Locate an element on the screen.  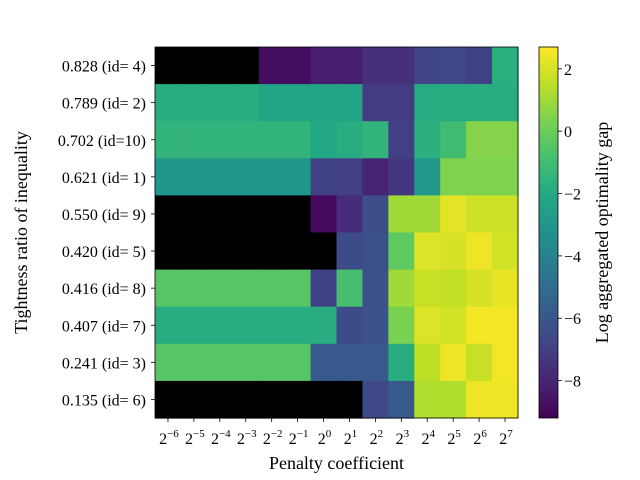
x-tick-label: 26 is located at coordinates (480, 438).